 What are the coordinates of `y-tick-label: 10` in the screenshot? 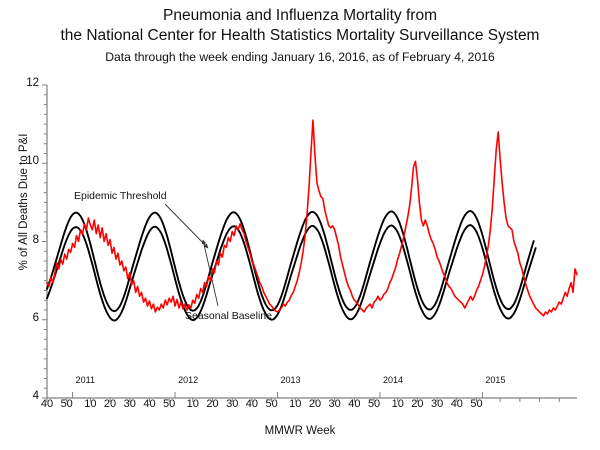 It's located at (32, 161).